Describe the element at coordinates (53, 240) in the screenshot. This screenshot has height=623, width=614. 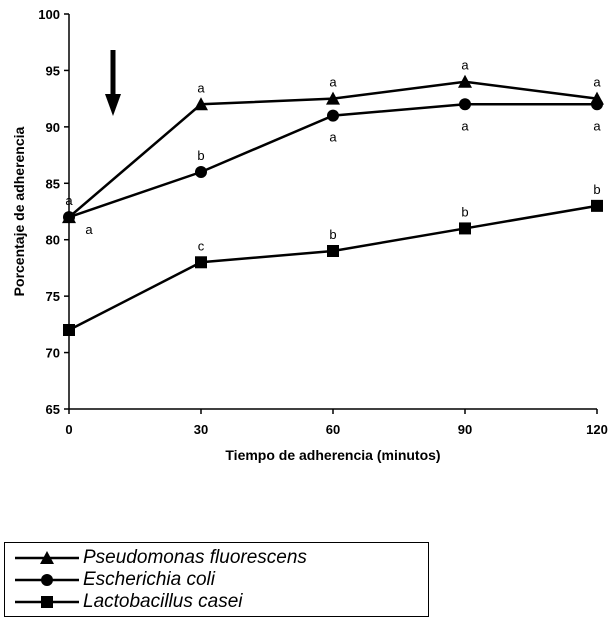
I see `y-tick-label: 80` at that location.